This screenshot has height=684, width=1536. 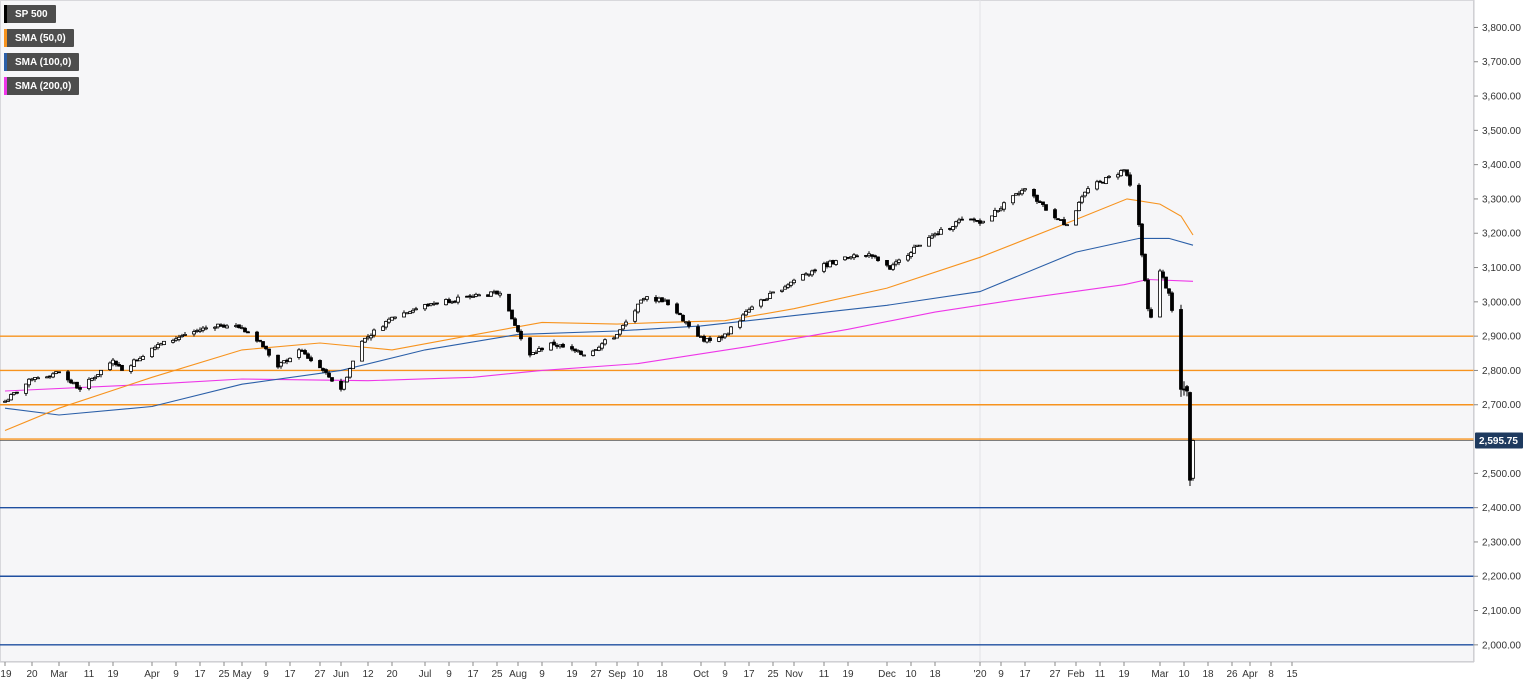 I want to click on x-tick-label: Oct, so click(x=701, y=674).